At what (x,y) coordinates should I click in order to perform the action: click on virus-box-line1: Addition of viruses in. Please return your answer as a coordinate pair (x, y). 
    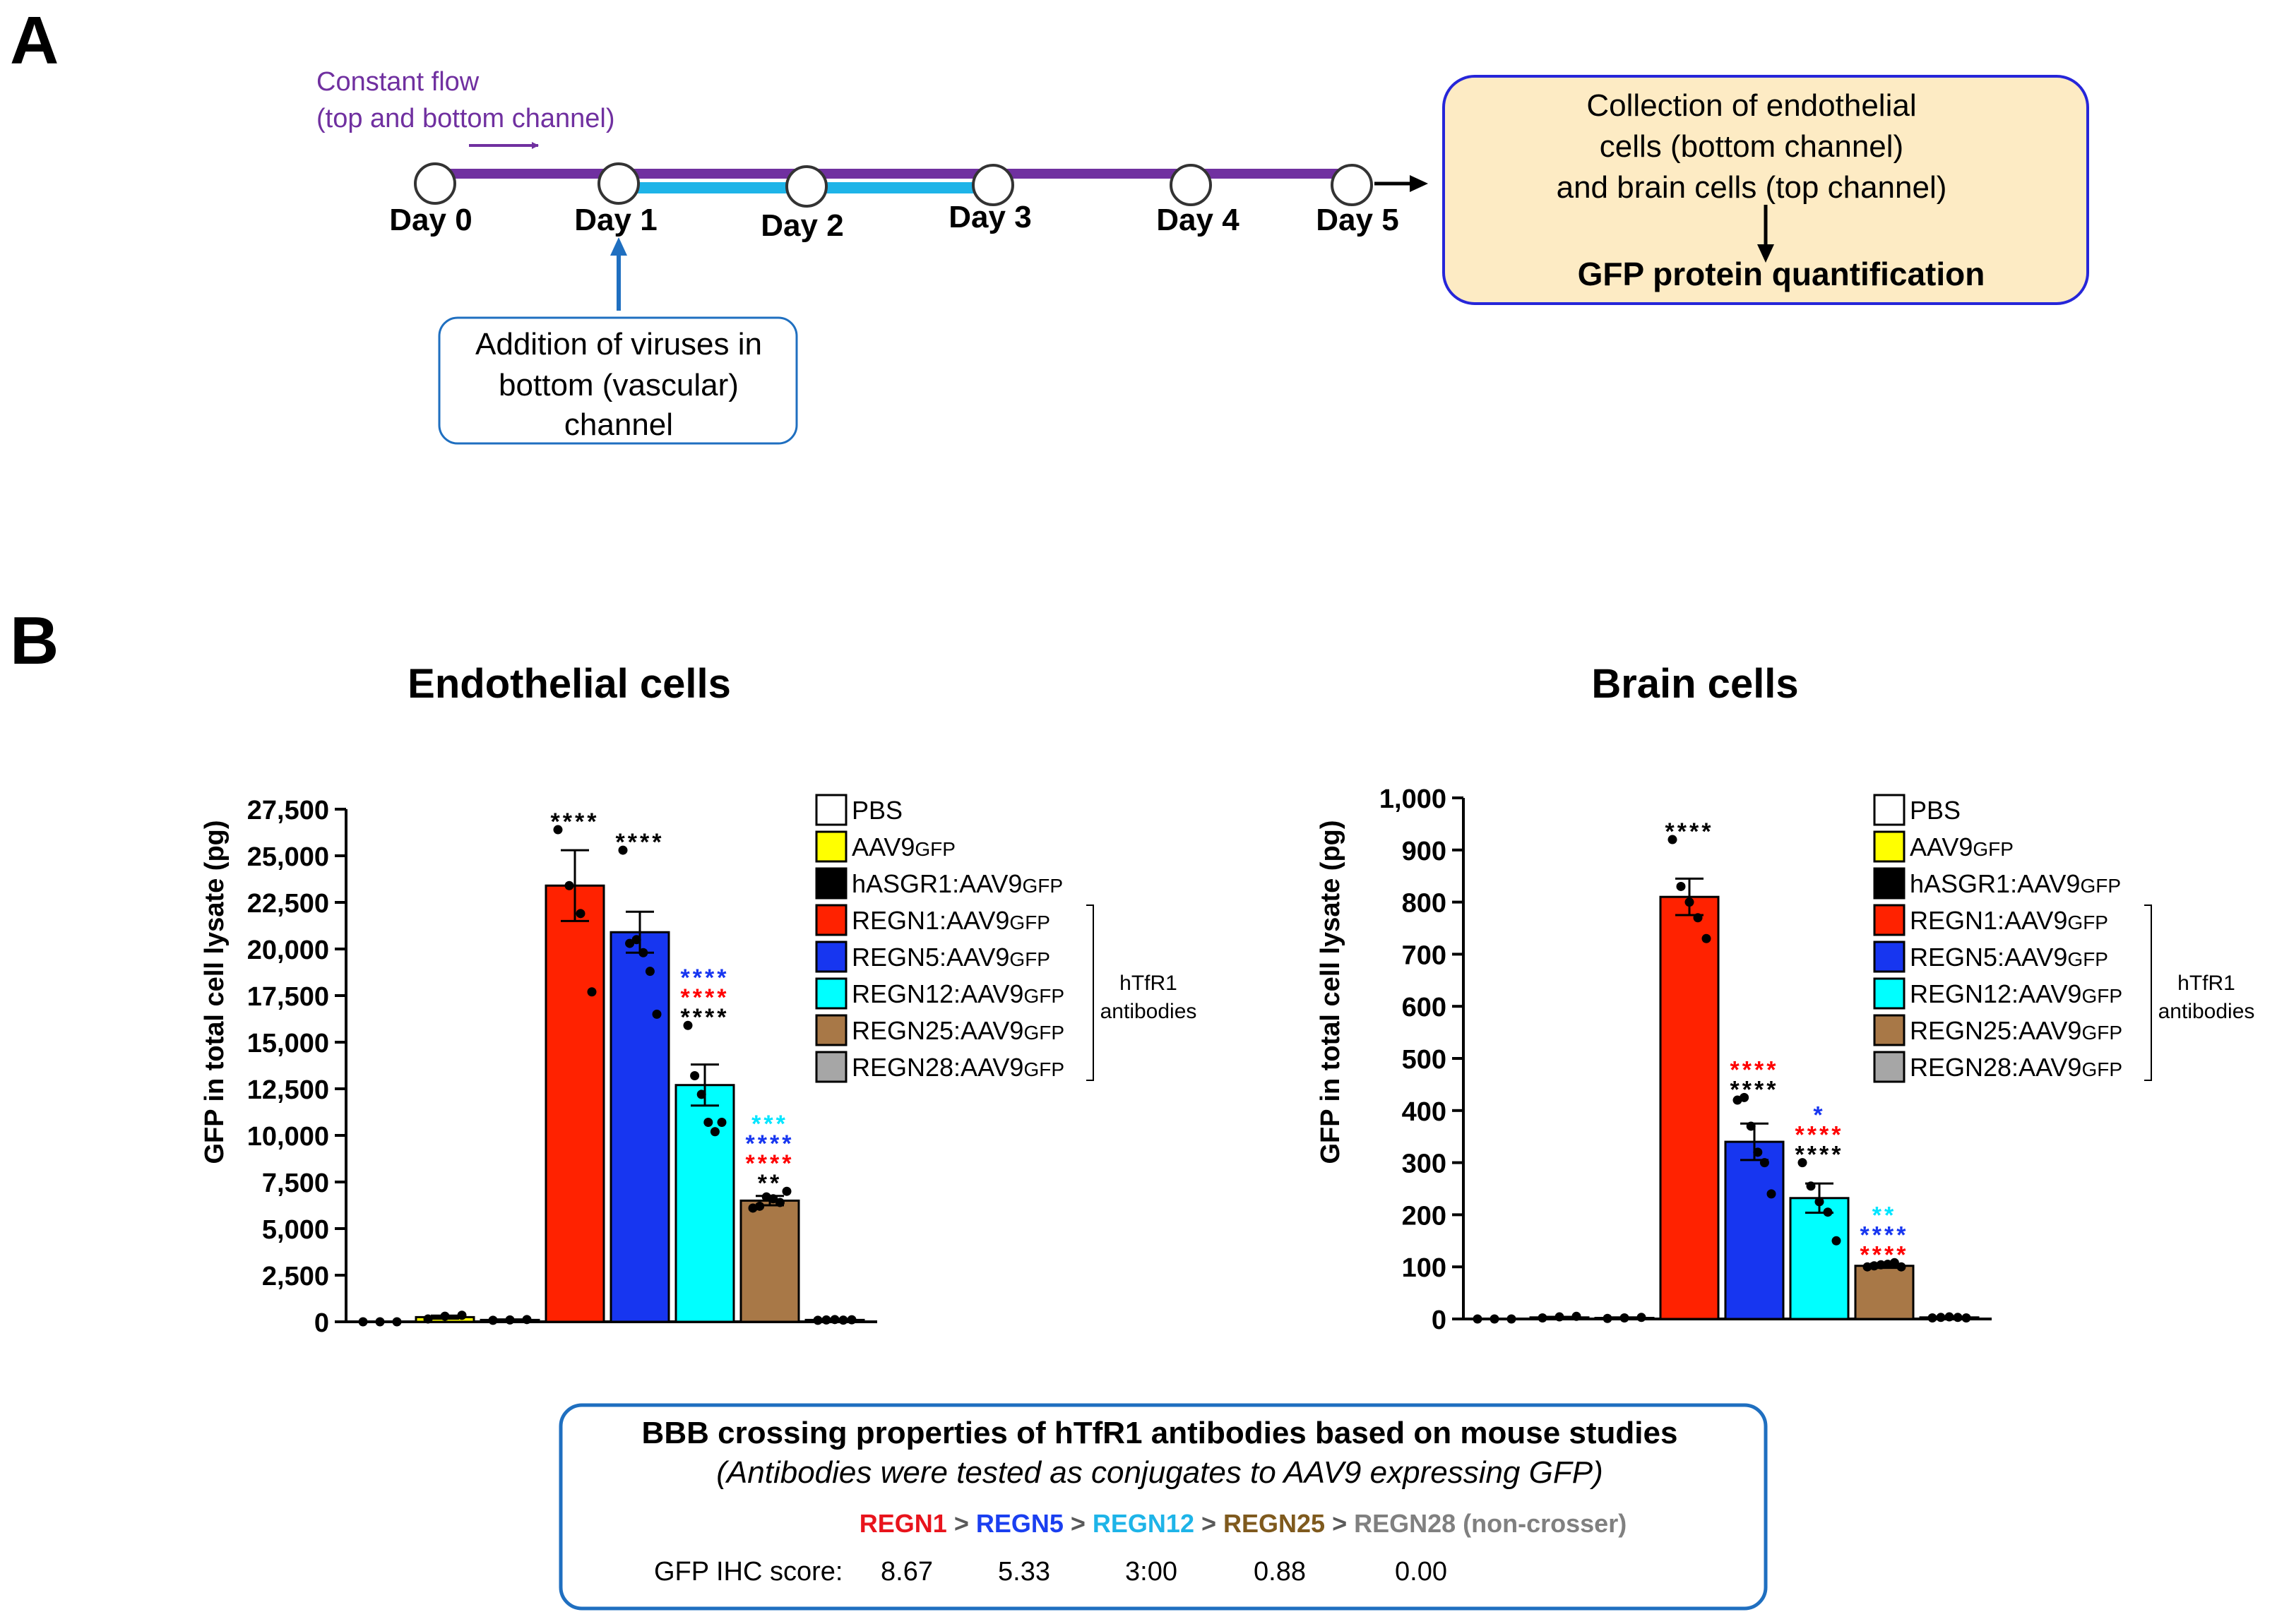
    Looking at the image, I should click on (618, 344).